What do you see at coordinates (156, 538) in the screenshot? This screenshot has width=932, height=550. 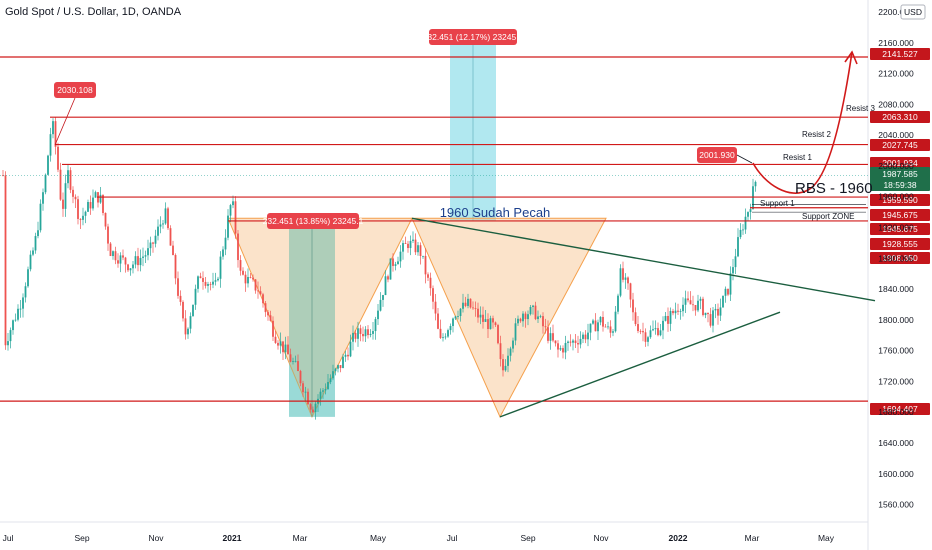 I see `x-tick-label: Nov` at bounding box center [156, 538].